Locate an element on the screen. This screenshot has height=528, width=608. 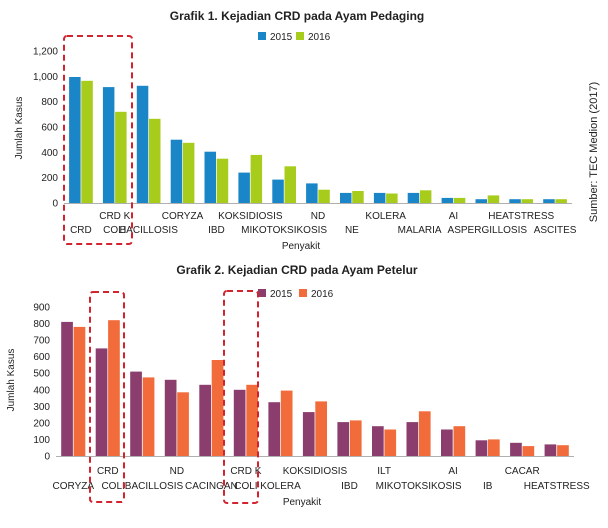
category-label: ASCITES is located at coordinates (555, 230).